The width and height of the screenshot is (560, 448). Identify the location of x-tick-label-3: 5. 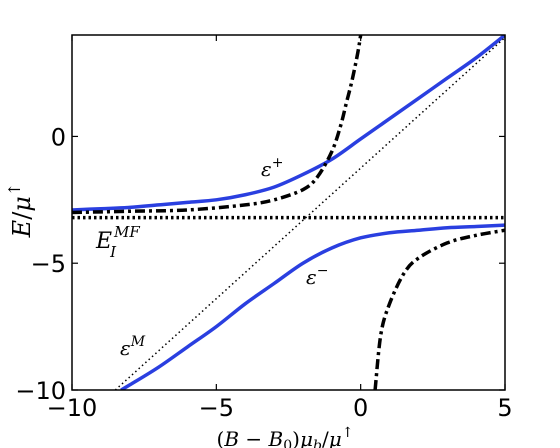
(504, 408).